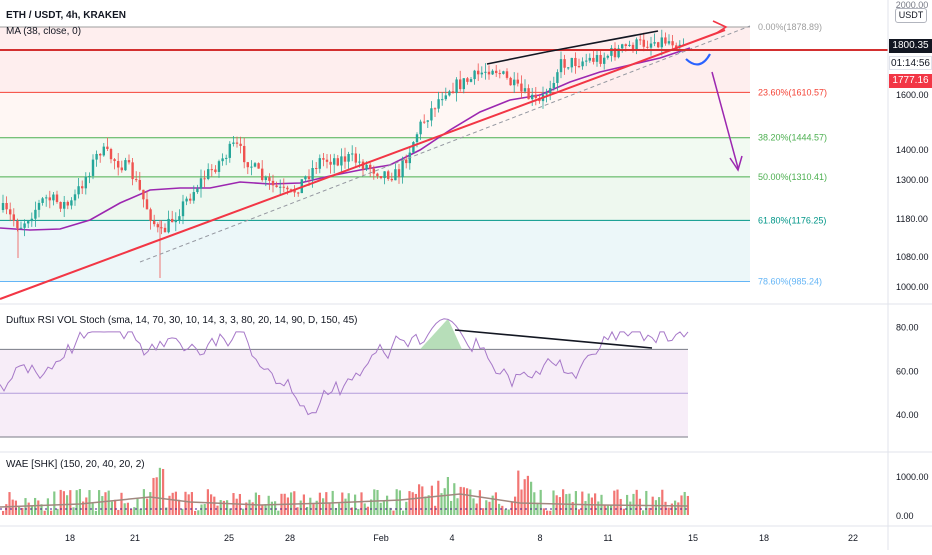 The height and width of the screenshot is (555, 932). What do you see at coordinates (792, 138) in the screenshot?
I see `fib-label-2: 38.20%(1444.57)` at bounding box center [792, 138].